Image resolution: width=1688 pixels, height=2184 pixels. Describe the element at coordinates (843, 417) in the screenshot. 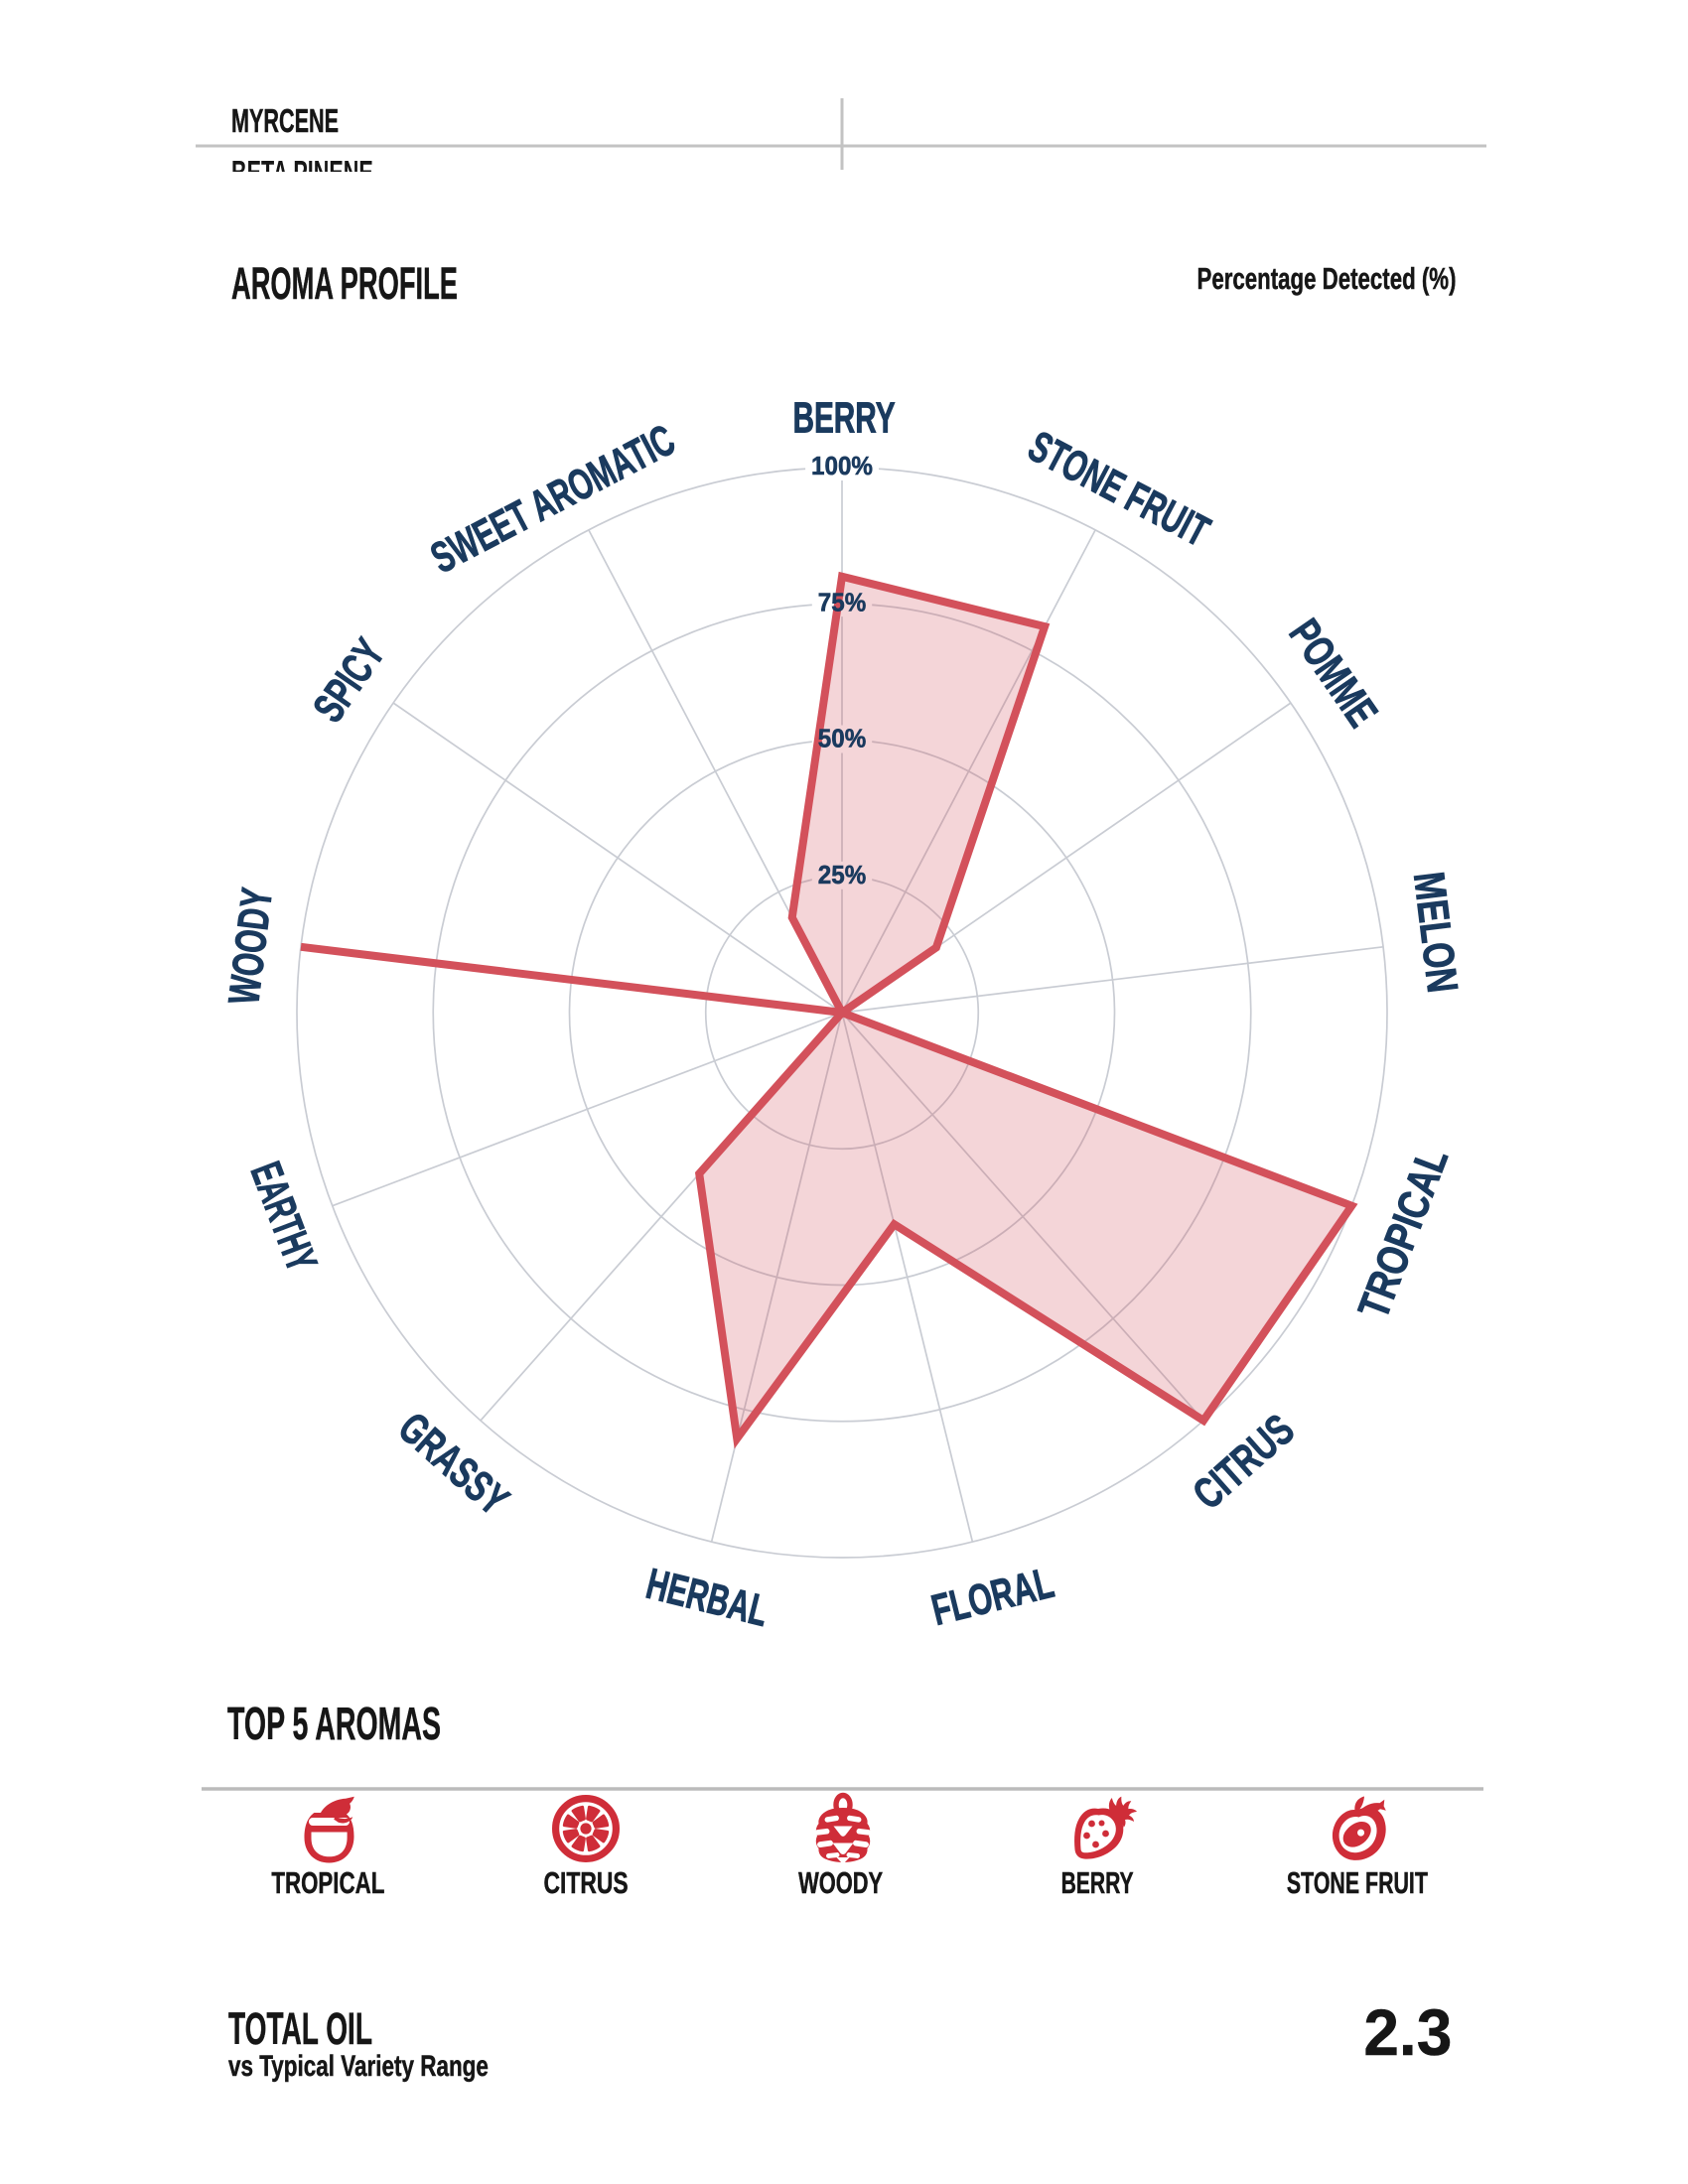

I see `svg-text: BERRY` at that location.